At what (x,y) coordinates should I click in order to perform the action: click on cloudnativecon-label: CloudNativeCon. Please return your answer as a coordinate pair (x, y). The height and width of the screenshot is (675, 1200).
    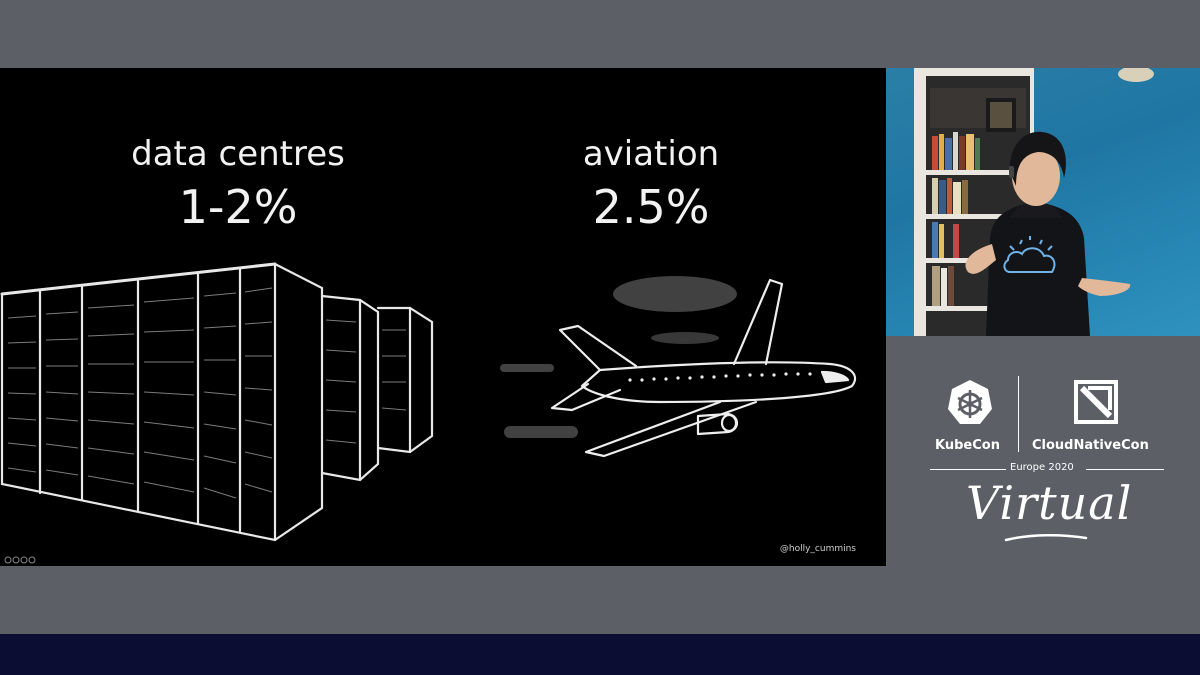
    Looking at the image, I should click on (1090, 445).